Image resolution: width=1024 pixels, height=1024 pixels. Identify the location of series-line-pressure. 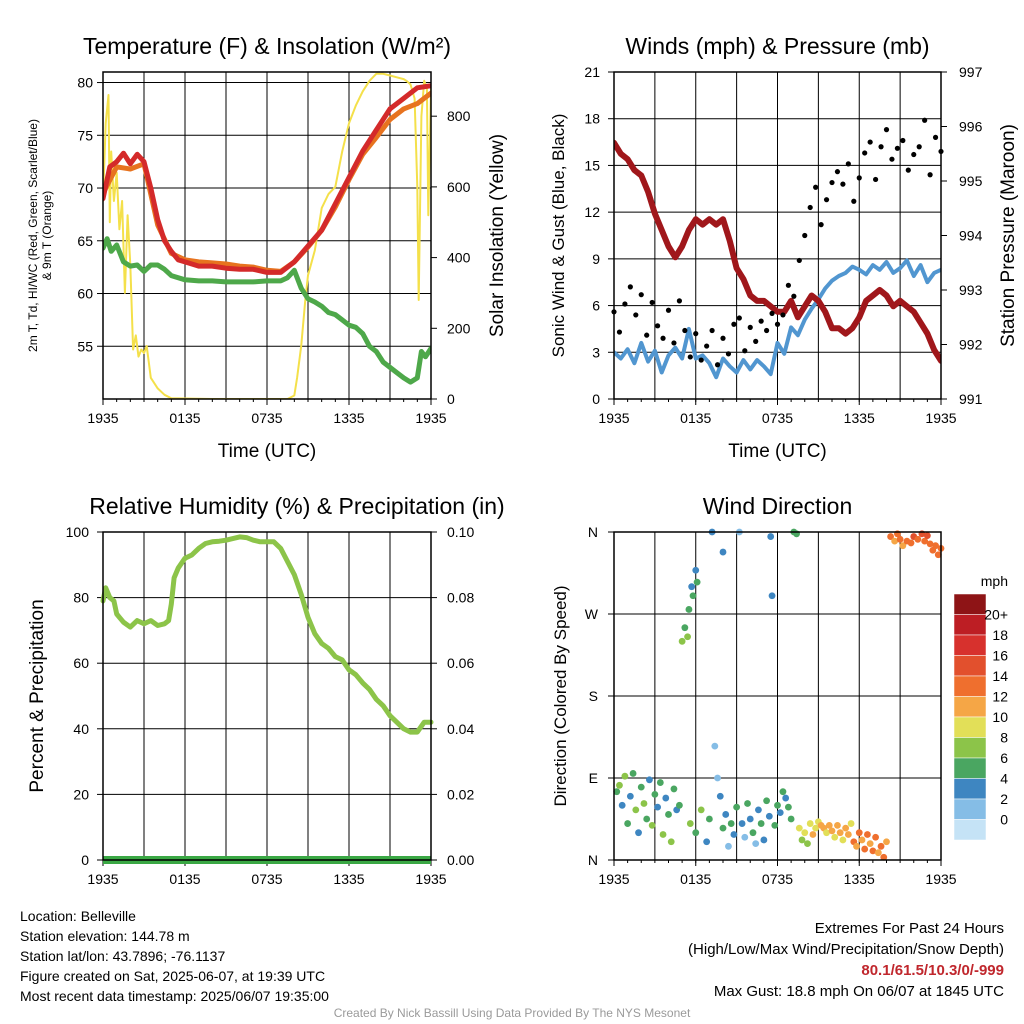
(777, 251).